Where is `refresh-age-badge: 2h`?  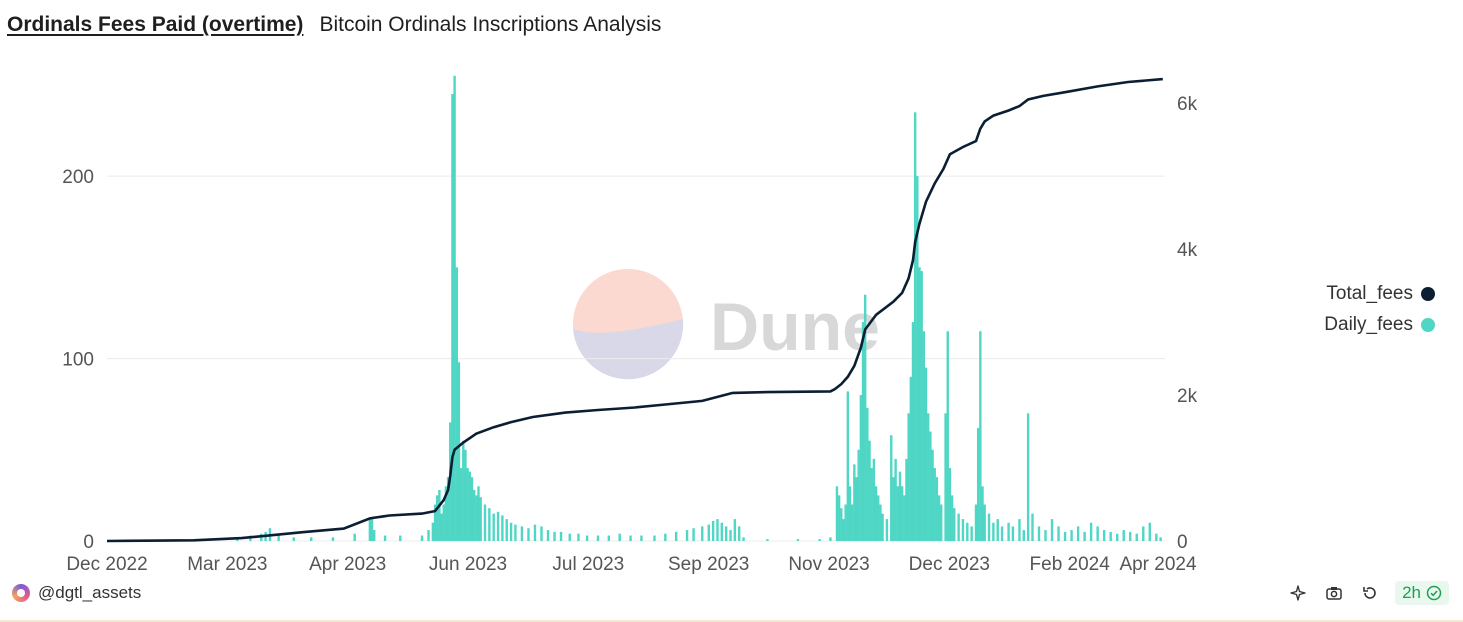 refresh-age-badge: 2h is located at coordinates (1422, 593).